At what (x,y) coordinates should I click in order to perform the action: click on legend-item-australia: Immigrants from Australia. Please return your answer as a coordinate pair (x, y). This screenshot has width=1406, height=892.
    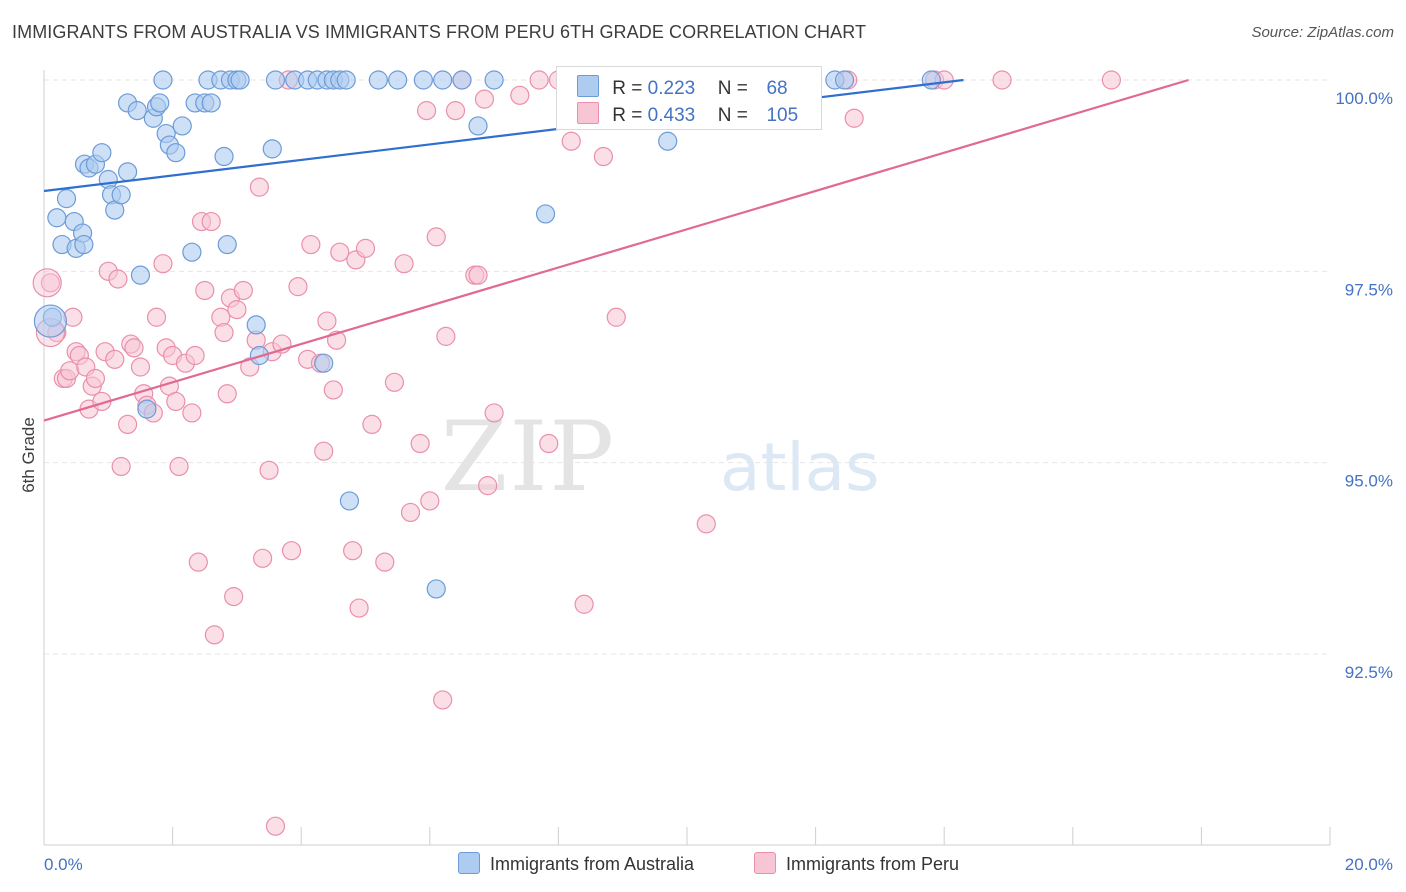
    Looking at the image, I should click on (576, 863).